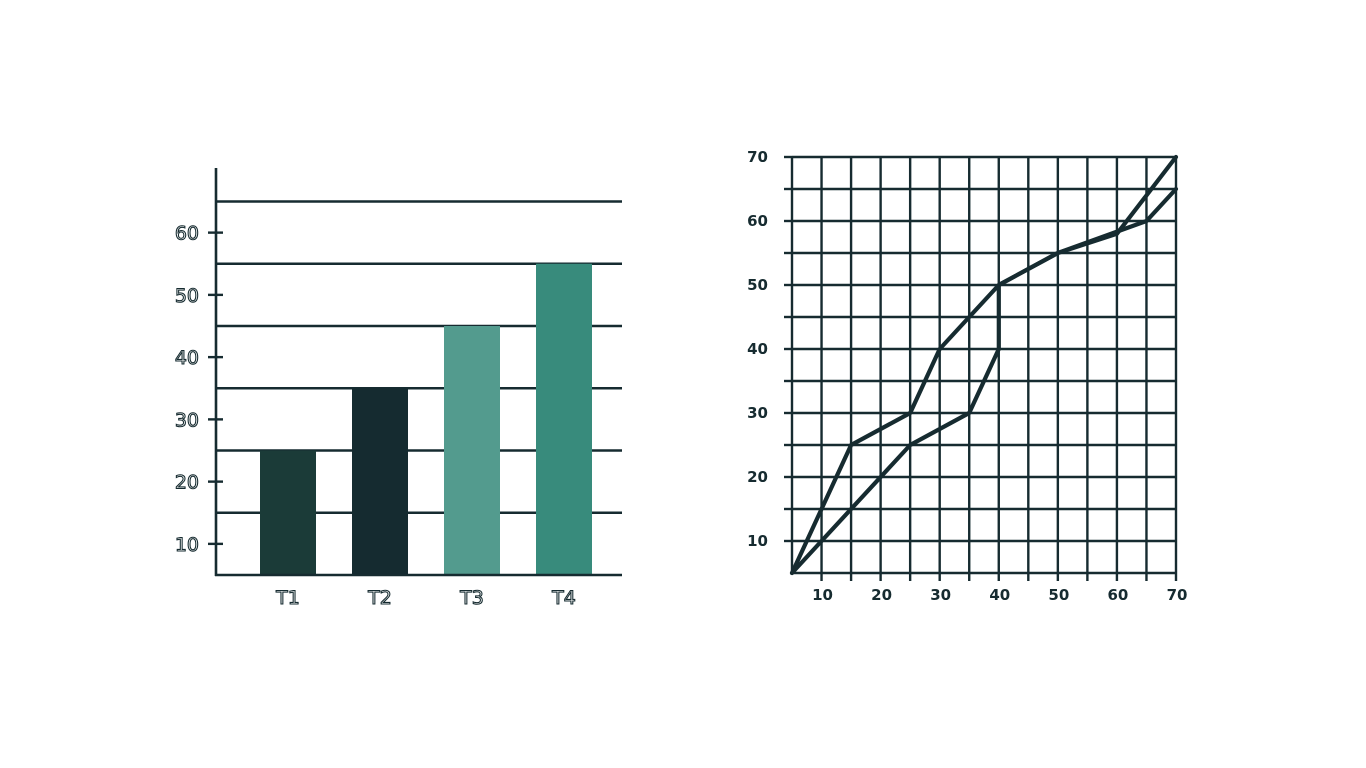 Image resolution: width=1366 pixels, height=768 pixels. Describe the element at coordinates (187, 234) in the screenshot. I see `bar-y-tick-label: 60` at that location.